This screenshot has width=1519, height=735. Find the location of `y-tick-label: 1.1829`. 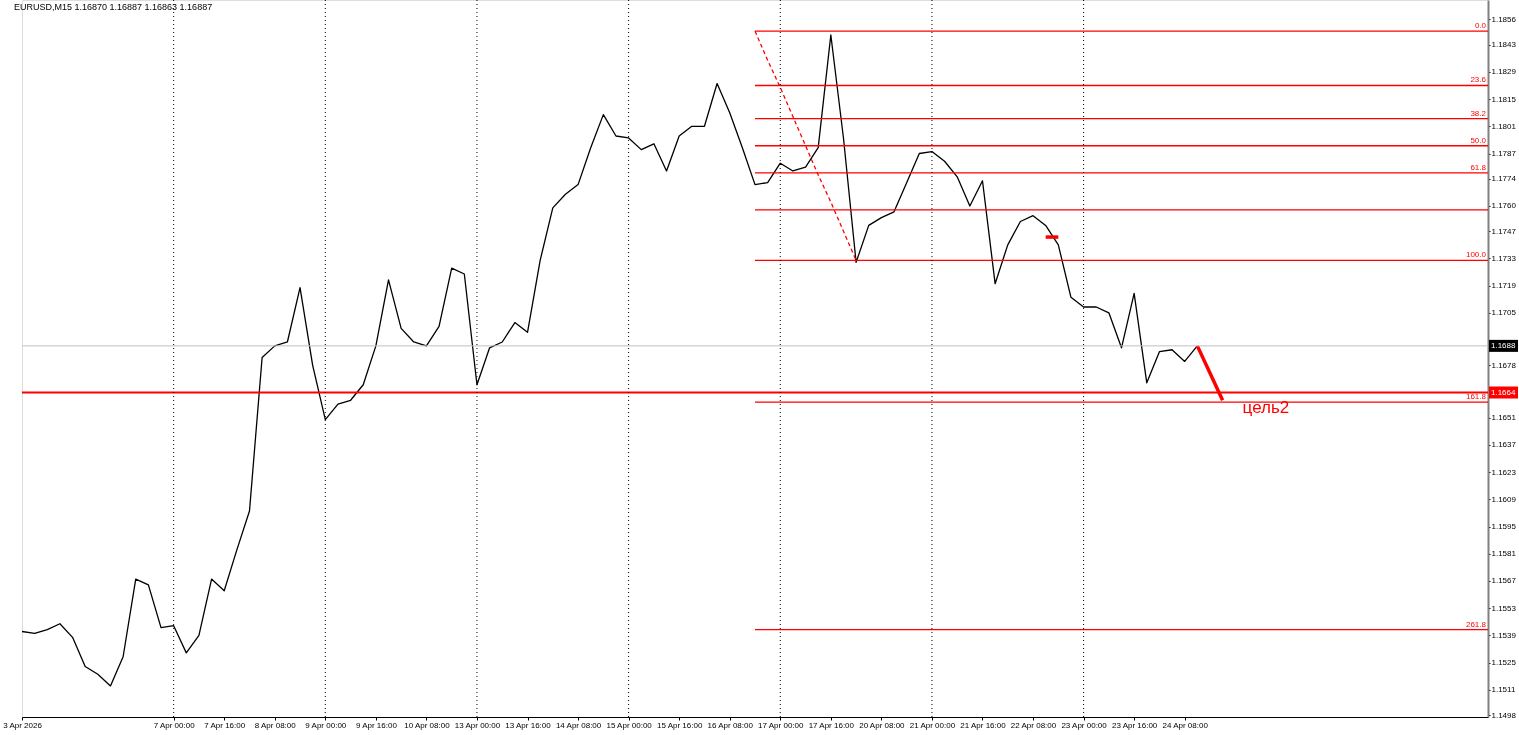

y-tick-label: 1.1829 is located at coordinates (1504, 72).